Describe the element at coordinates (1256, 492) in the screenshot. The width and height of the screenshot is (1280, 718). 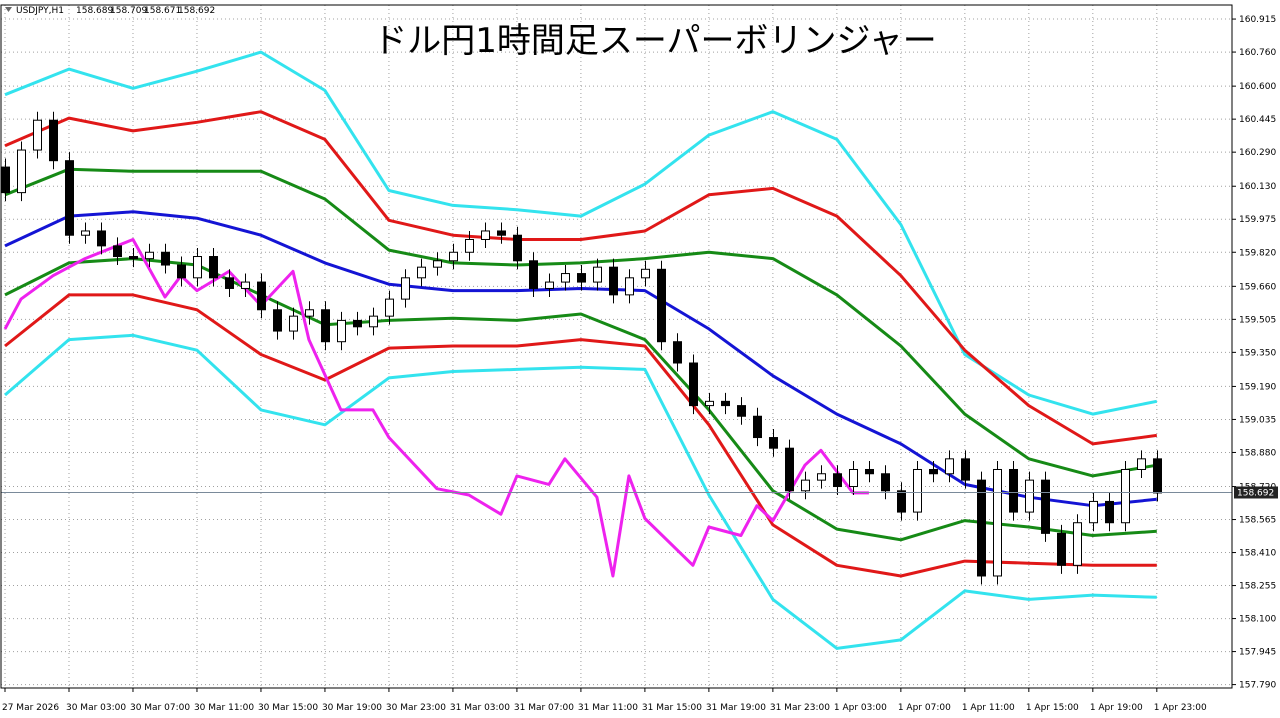
I see `current-price-box` at that location.